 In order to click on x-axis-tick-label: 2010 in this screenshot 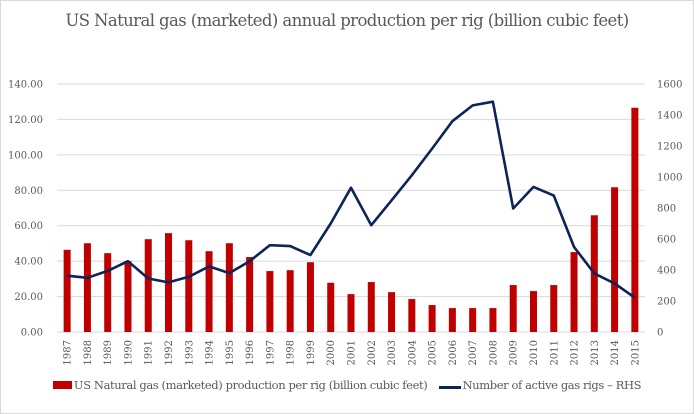, I will do `click(534, 352)`.